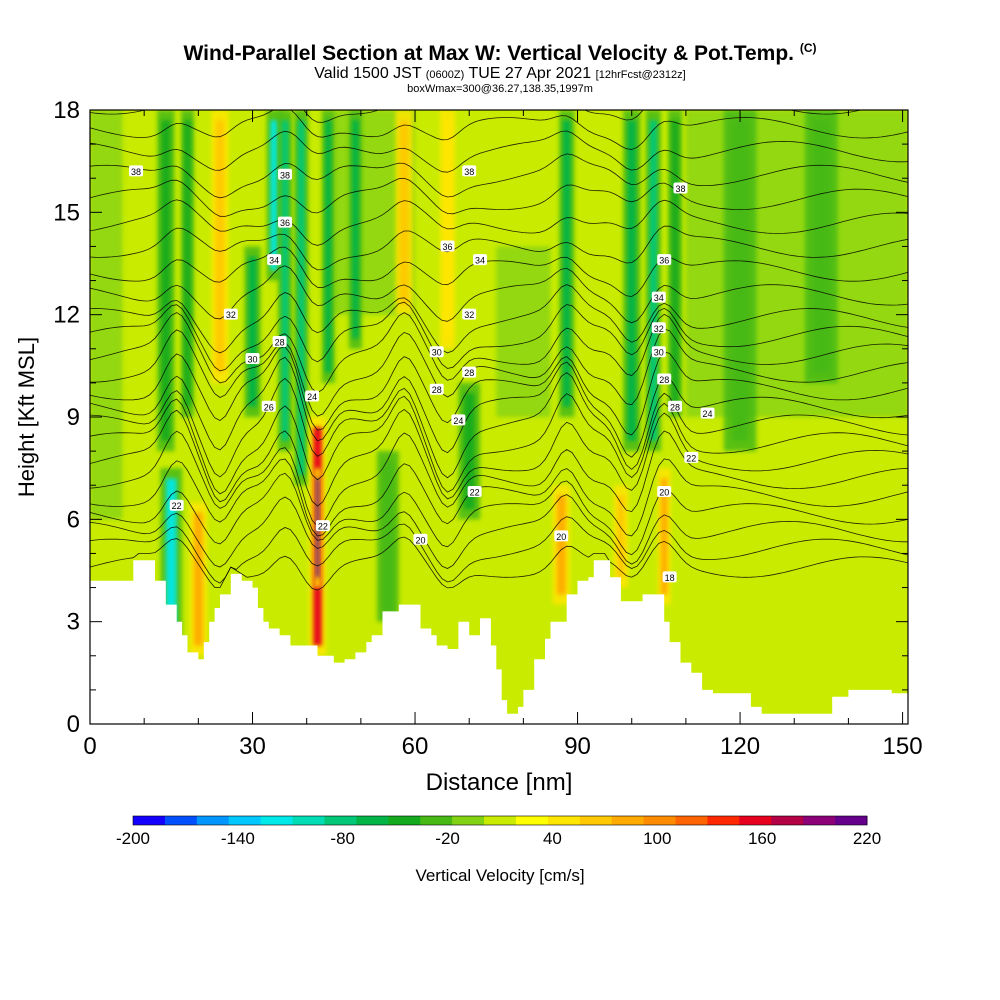 This screenshot has width=1000, height=1000. What do you see at coordinates (577, 746) in the screenshot?
I see `x-tick-label: 90` at bounding box center [577, 746].